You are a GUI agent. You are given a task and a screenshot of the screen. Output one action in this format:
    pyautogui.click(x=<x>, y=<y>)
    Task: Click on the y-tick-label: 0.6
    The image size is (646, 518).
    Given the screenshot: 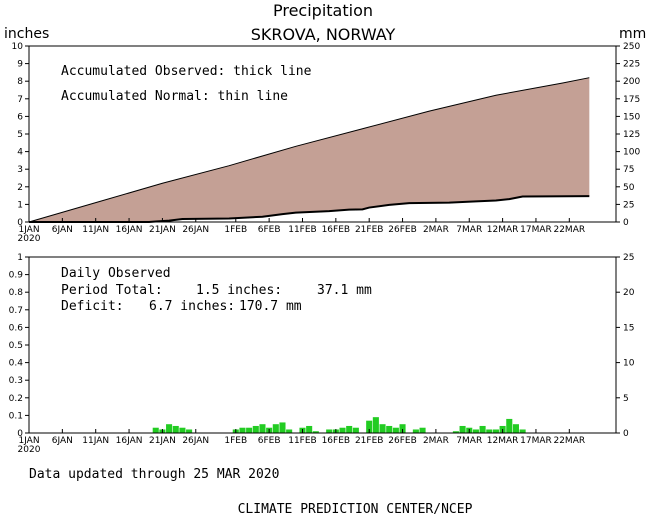 What is the action you would take?
    pyautogui.click(x=16, y=328)
    